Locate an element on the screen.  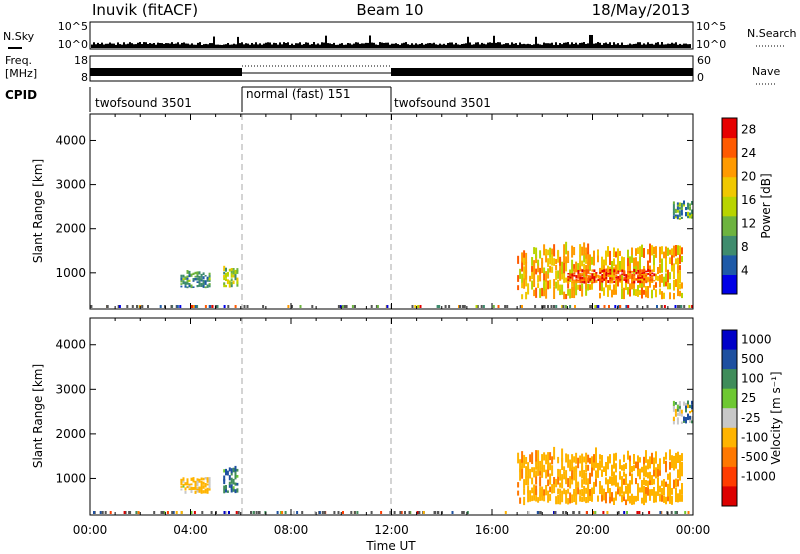
velocity-colorbar-tick-label: 1000 is located at coordinates (756, 340).